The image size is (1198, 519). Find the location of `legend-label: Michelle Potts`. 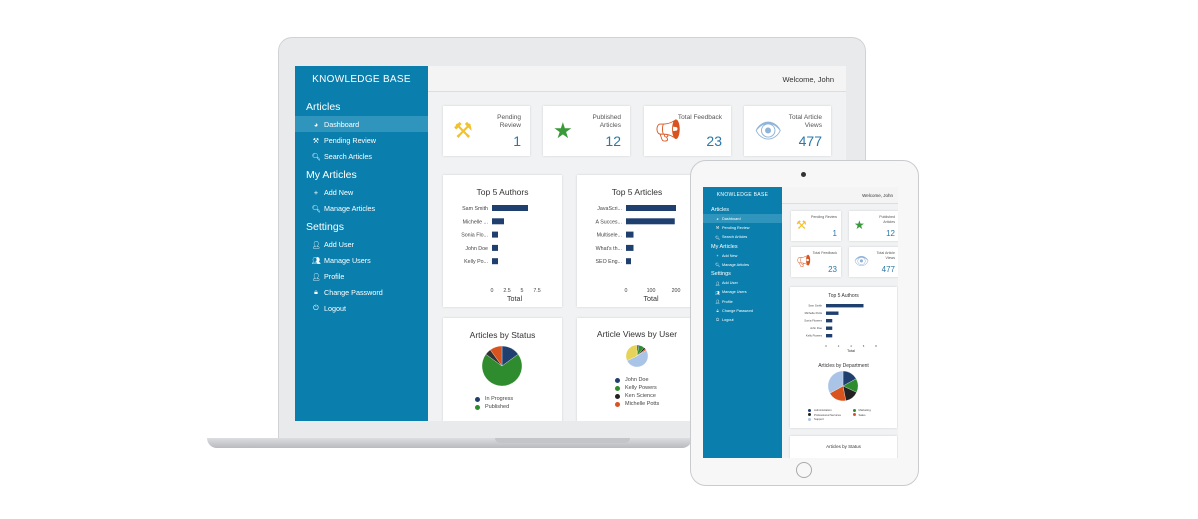

legend-label: Michelle Potts is located at coordinates (642, 404).